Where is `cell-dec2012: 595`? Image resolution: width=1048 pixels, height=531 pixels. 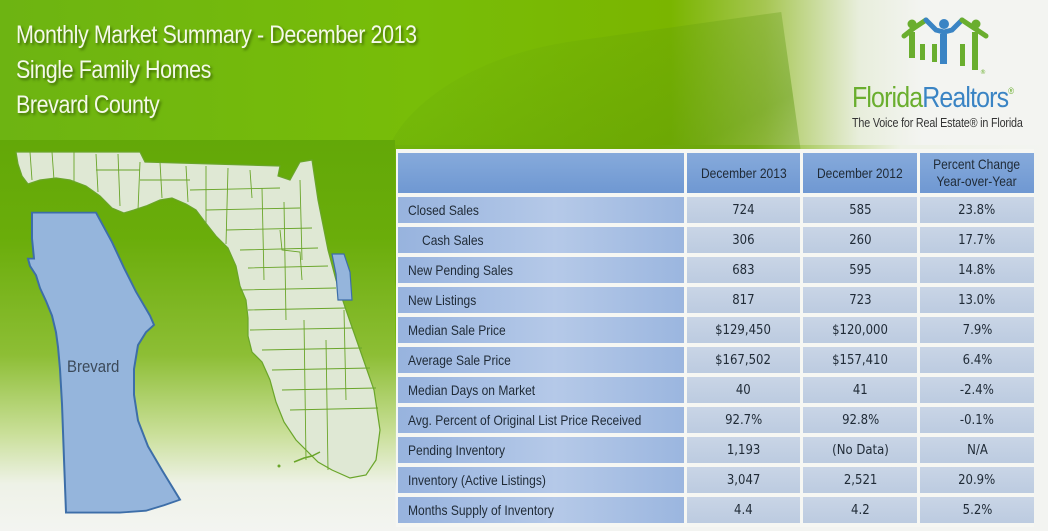
cell-dec2012: 595 is located at coordinates (860, 270).